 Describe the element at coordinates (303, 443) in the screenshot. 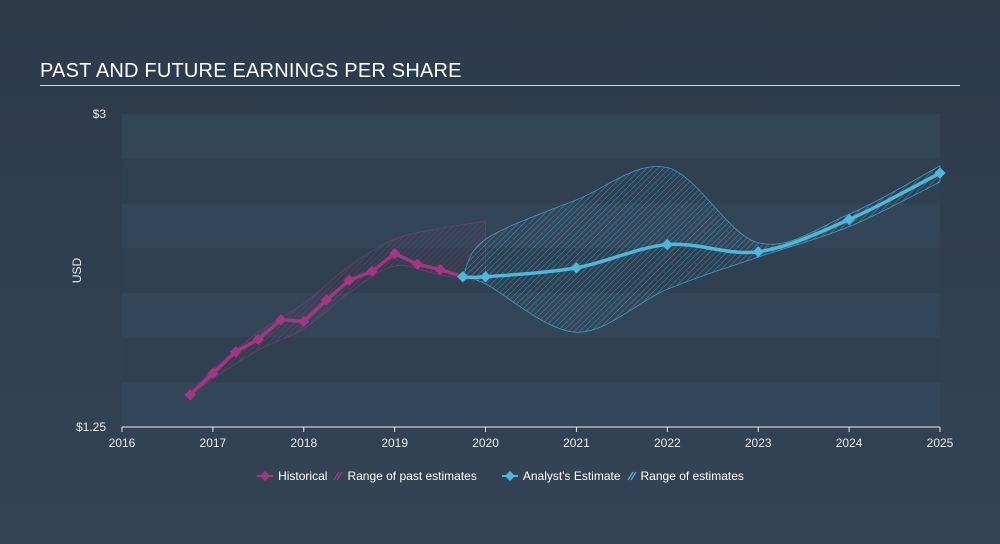

I see `x-tick-label: 2018` at that location.